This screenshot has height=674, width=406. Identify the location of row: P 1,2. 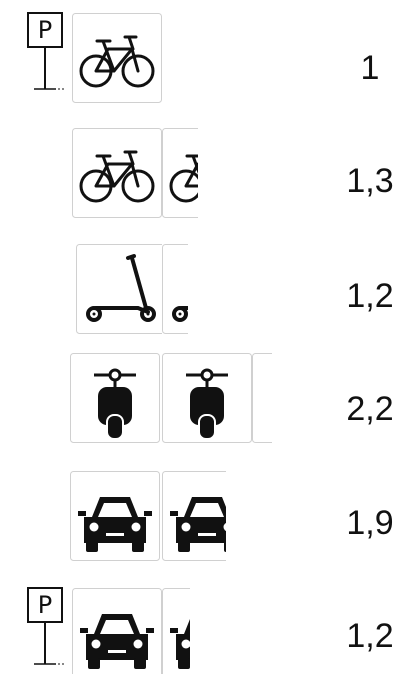
(210, 630).